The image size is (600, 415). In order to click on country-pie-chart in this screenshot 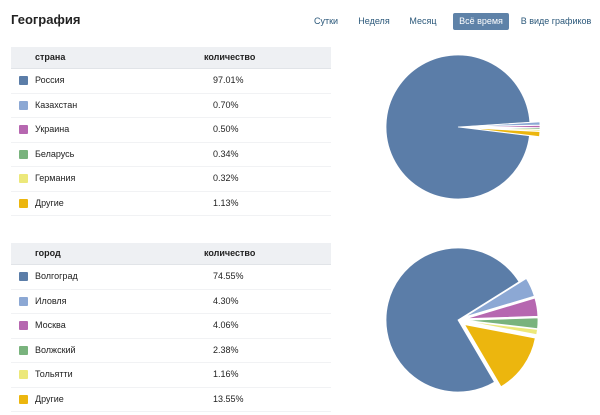, I will do `click(463, 127)`.